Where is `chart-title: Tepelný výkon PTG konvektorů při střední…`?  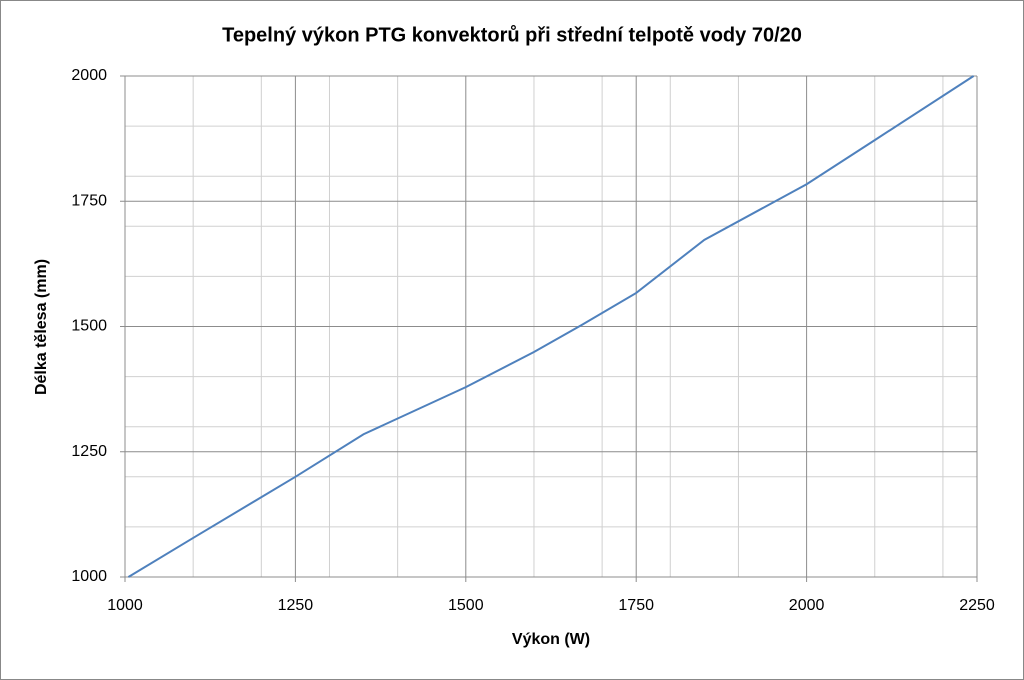 chart-title: Tepelný výkon PTG konvektorů při střední… is located at coordinates (512, 35).